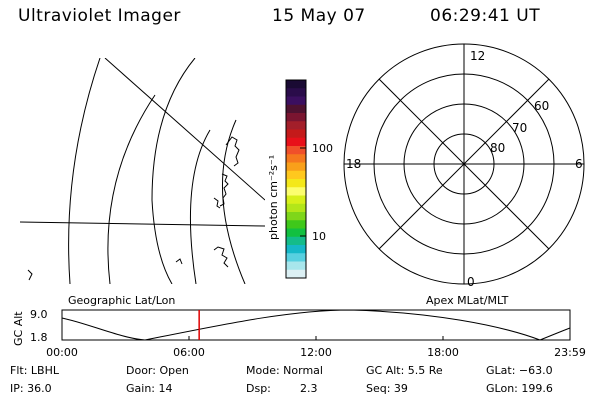  What do you see at coordinates (519, 370) in the screenshot?
I see `glat-info: GLat: −63.0` at bounding box center [519, 370].